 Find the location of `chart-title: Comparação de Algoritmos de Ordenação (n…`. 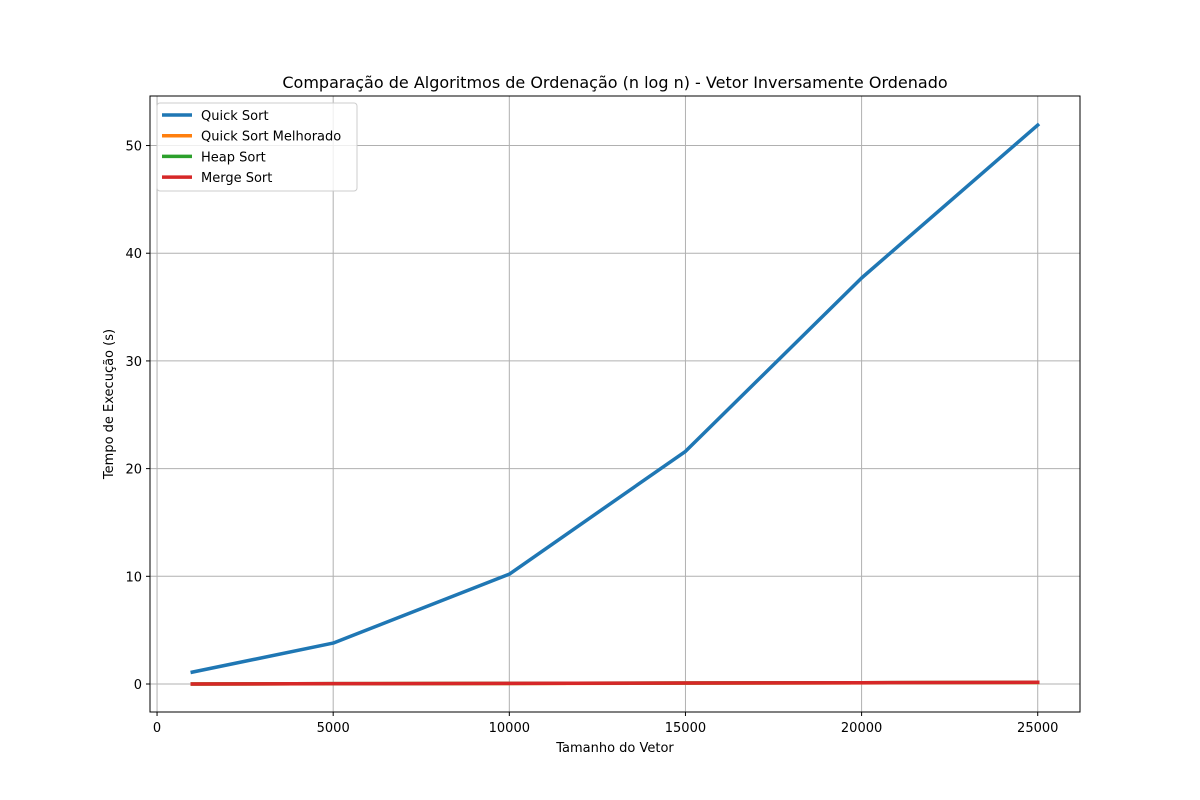

chart-title: Comparação de Algoritmos de Ordenação (n… is located at coordinates (614, 82).